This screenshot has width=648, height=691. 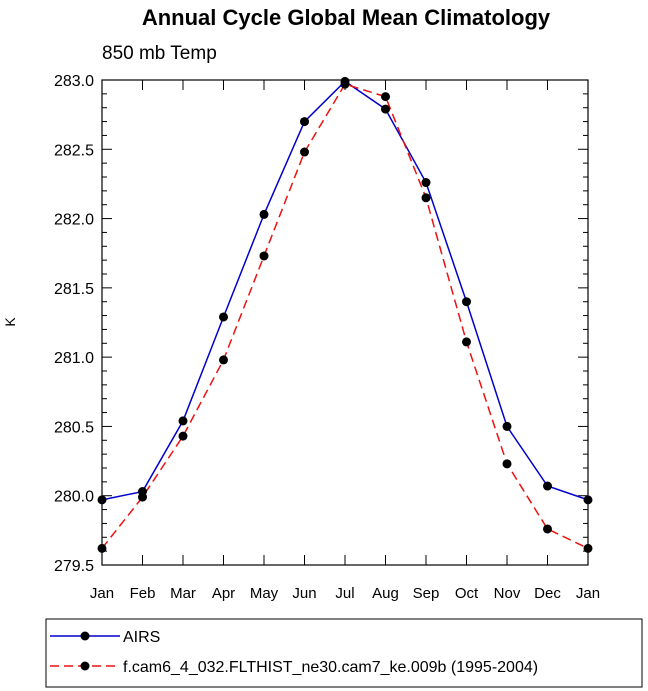 What do you see at coordinates (74, 289) in the screenshot?
I see `y-tick-label: 281.5` at bounding box center [74, 289].